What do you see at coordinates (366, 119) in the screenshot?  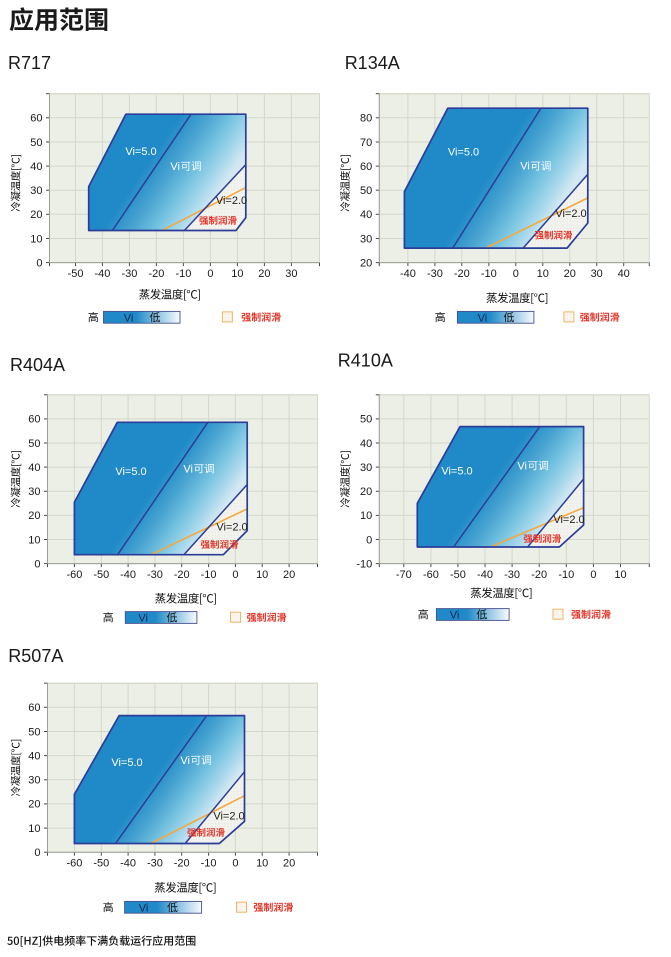 I see `svg-text: 80` at bounding box center [366, 119].